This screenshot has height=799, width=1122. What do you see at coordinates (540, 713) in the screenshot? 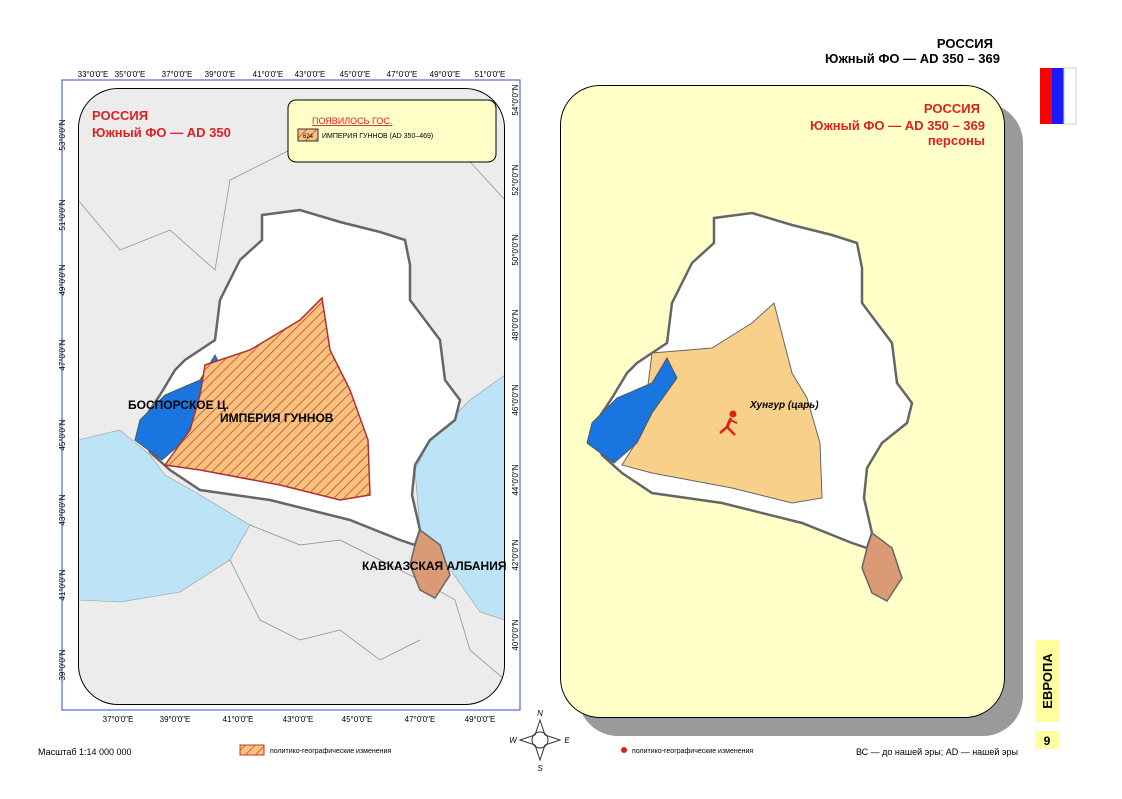
I see `compass-letter: N` at bounding box center [540, 713].